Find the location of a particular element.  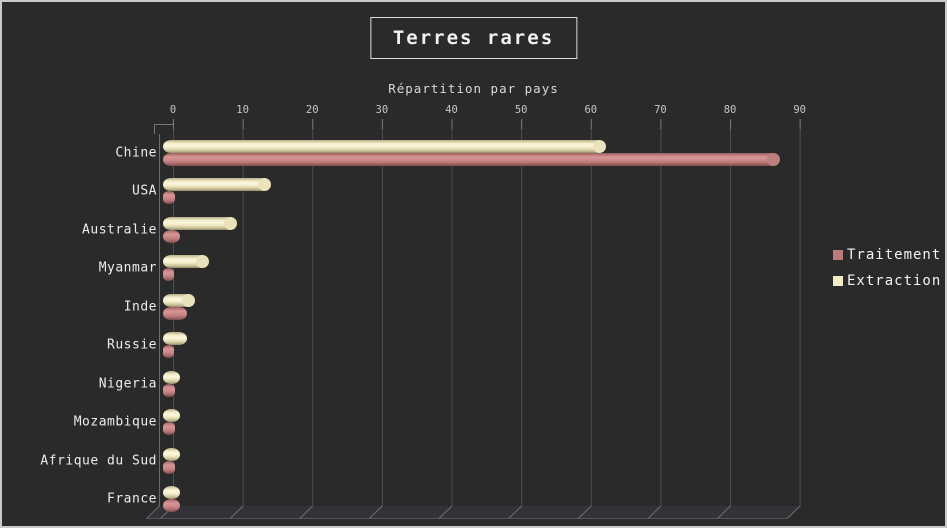

x-axis-tick-label: 0 is located at coordinates (173, 110).